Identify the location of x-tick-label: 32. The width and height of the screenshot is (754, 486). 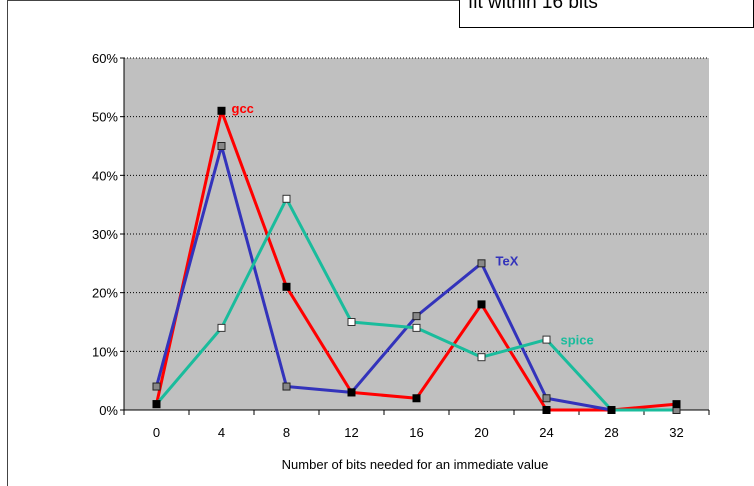
(676, 432).